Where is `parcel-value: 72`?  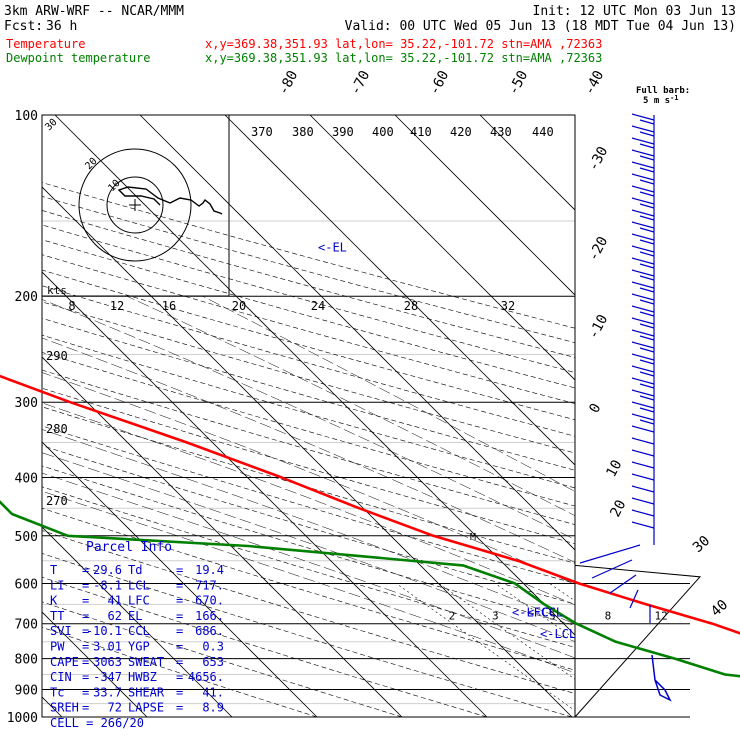 parcel-value: 72 is located at coordinates (115, 708).